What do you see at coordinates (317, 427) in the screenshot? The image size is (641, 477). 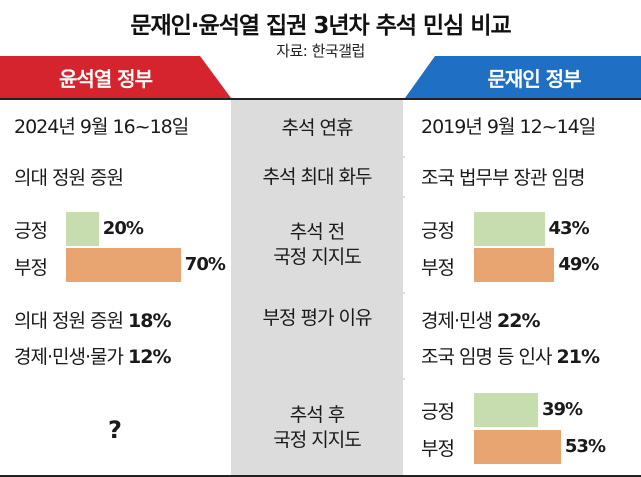 I see `row-label-approval-after: 추석 후 국정 지지도` at bounding box center [317, 427].